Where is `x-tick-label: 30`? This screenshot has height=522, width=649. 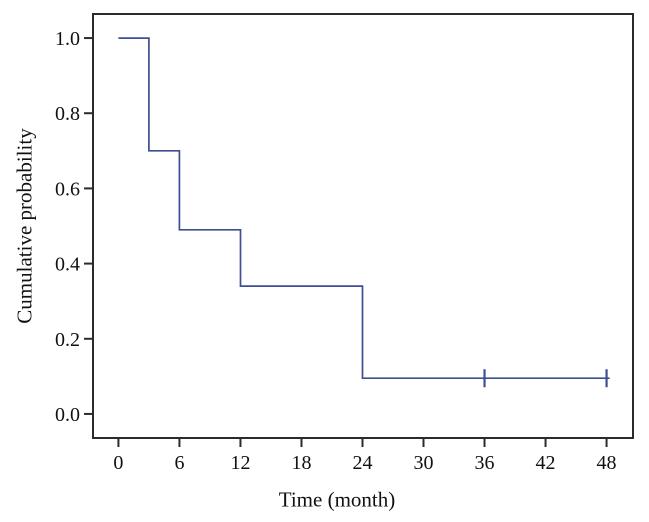
x-tick-label: 30 is located at coordinates (424, 463).